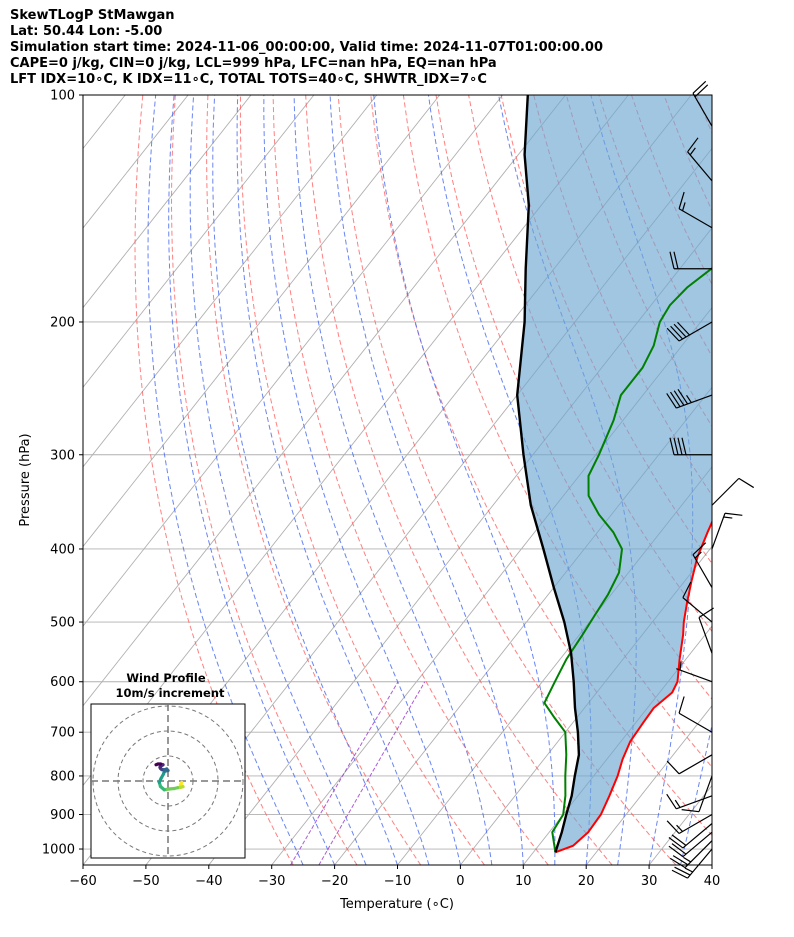  Describe the element at coordinates (86, 31) in the screenshot. I see `title-location: Lat: 50.44 Lon: -5.00` at that location.